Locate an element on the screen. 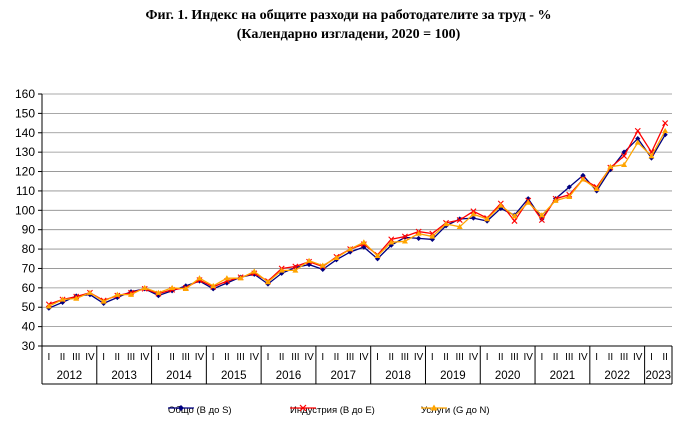 The height and width of the screenshot is (425, 697). year-label-2013: 2013 is located at coordinates (124, 376).